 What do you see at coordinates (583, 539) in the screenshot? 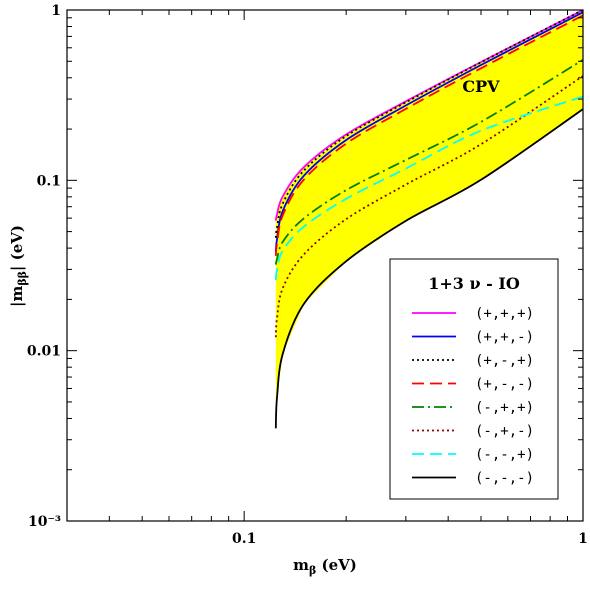
I see `x-tick-label-2: 1` at bounding box center [583, 539].